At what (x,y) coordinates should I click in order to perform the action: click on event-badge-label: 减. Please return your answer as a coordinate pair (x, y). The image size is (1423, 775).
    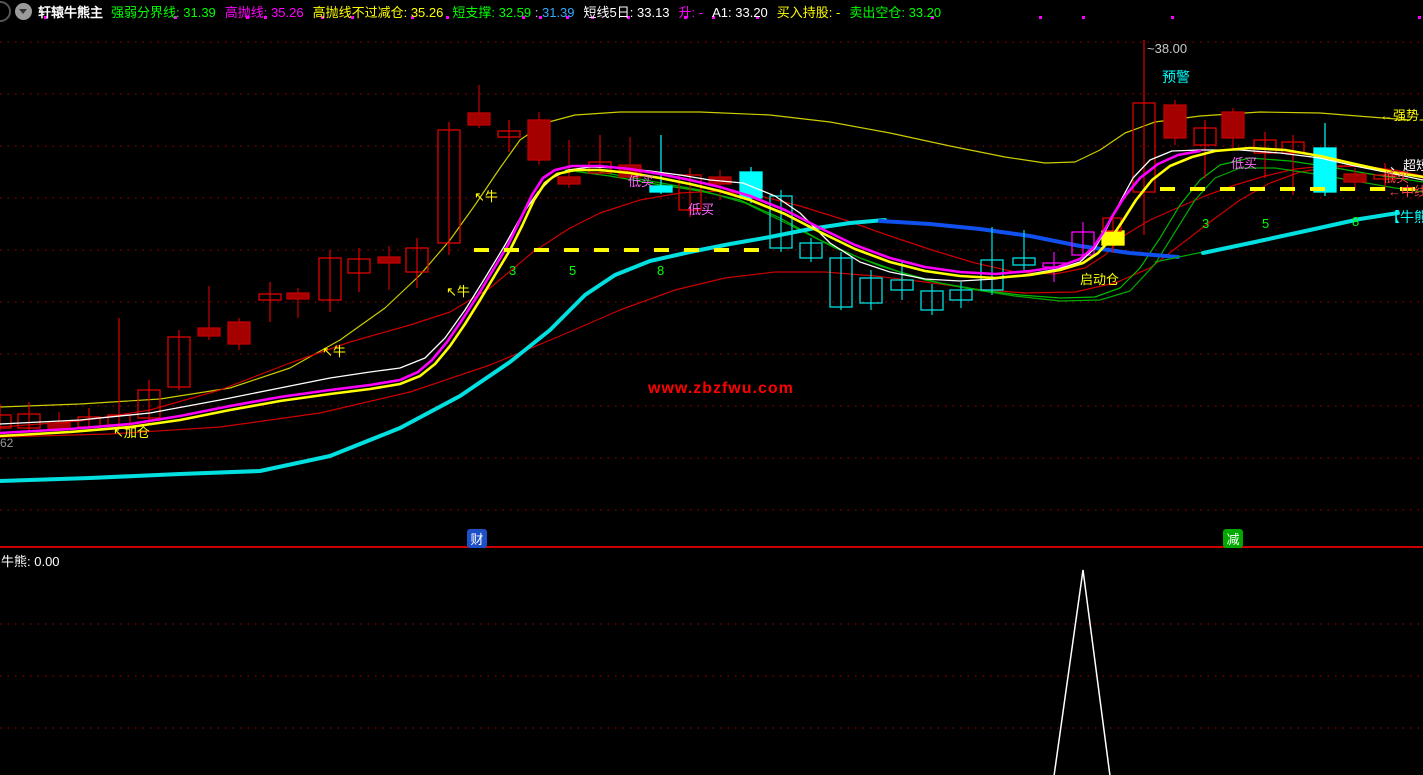
    Looking at the image, I should click on (1232, 539).